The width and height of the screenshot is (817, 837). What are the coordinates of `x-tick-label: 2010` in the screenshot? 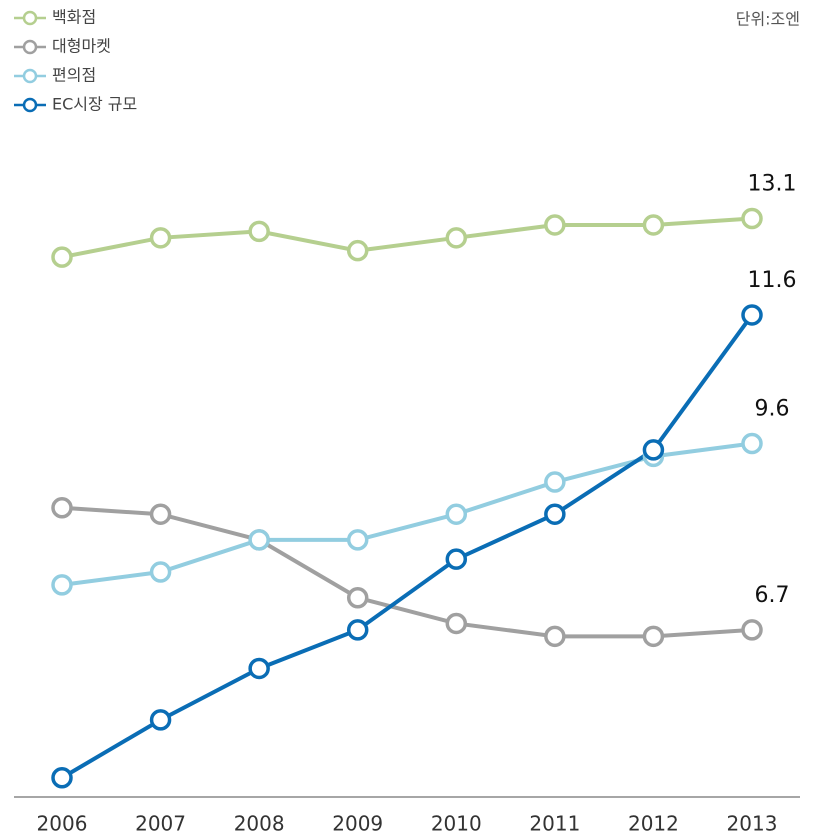 It's located at (456, 824).